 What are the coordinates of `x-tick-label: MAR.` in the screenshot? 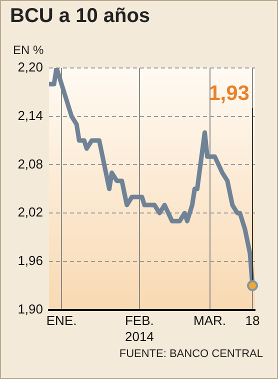 It's located at (210, 320).